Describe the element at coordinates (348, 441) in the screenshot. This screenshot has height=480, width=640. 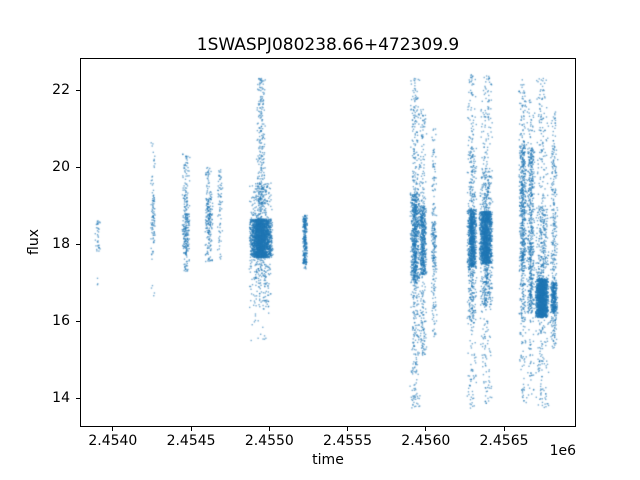
I see `x-tick-label: 2.4555` at that location.